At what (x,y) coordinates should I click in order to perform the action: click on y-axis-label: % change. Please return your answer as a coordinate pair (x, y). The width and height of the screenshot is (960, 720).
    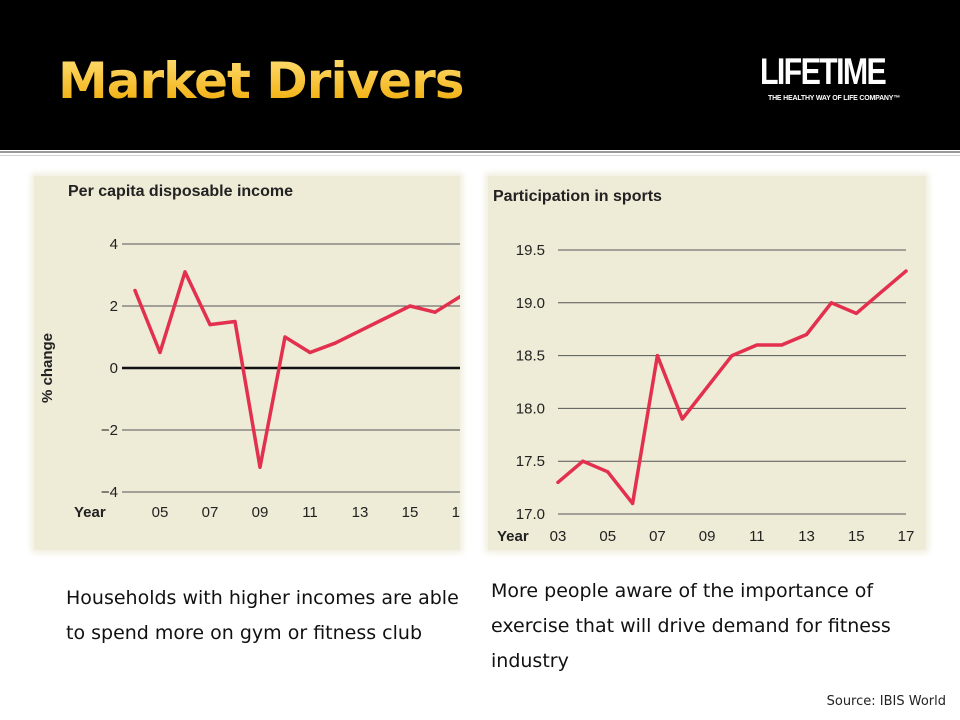
    Looking at the image, I should click on (47, 368).